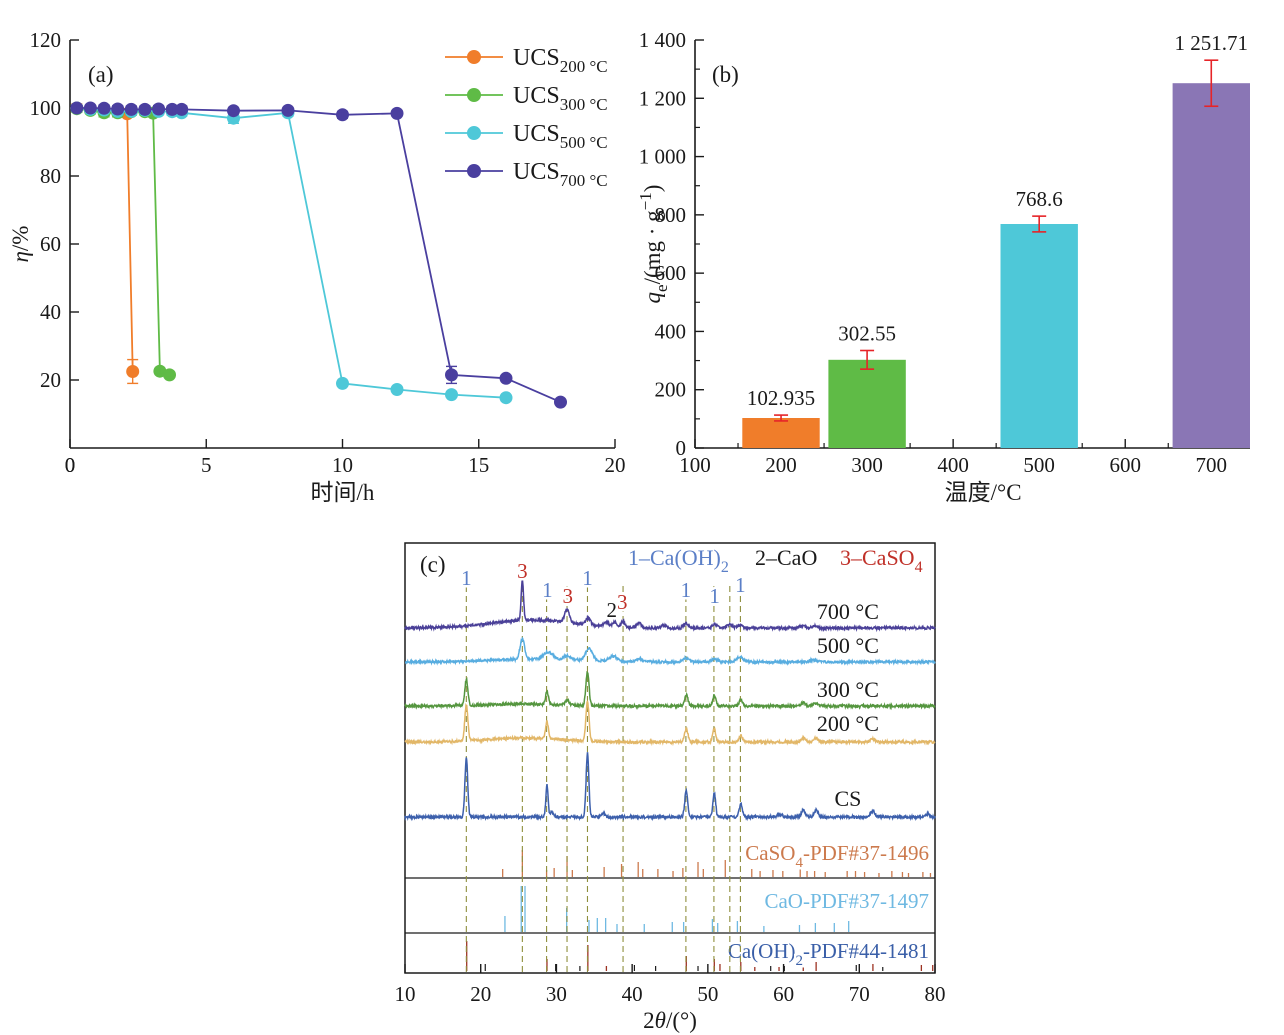  Describe the element at coordinates (867, 334) in the screenshot. I see `bar-value-label: 302.55` at that location.